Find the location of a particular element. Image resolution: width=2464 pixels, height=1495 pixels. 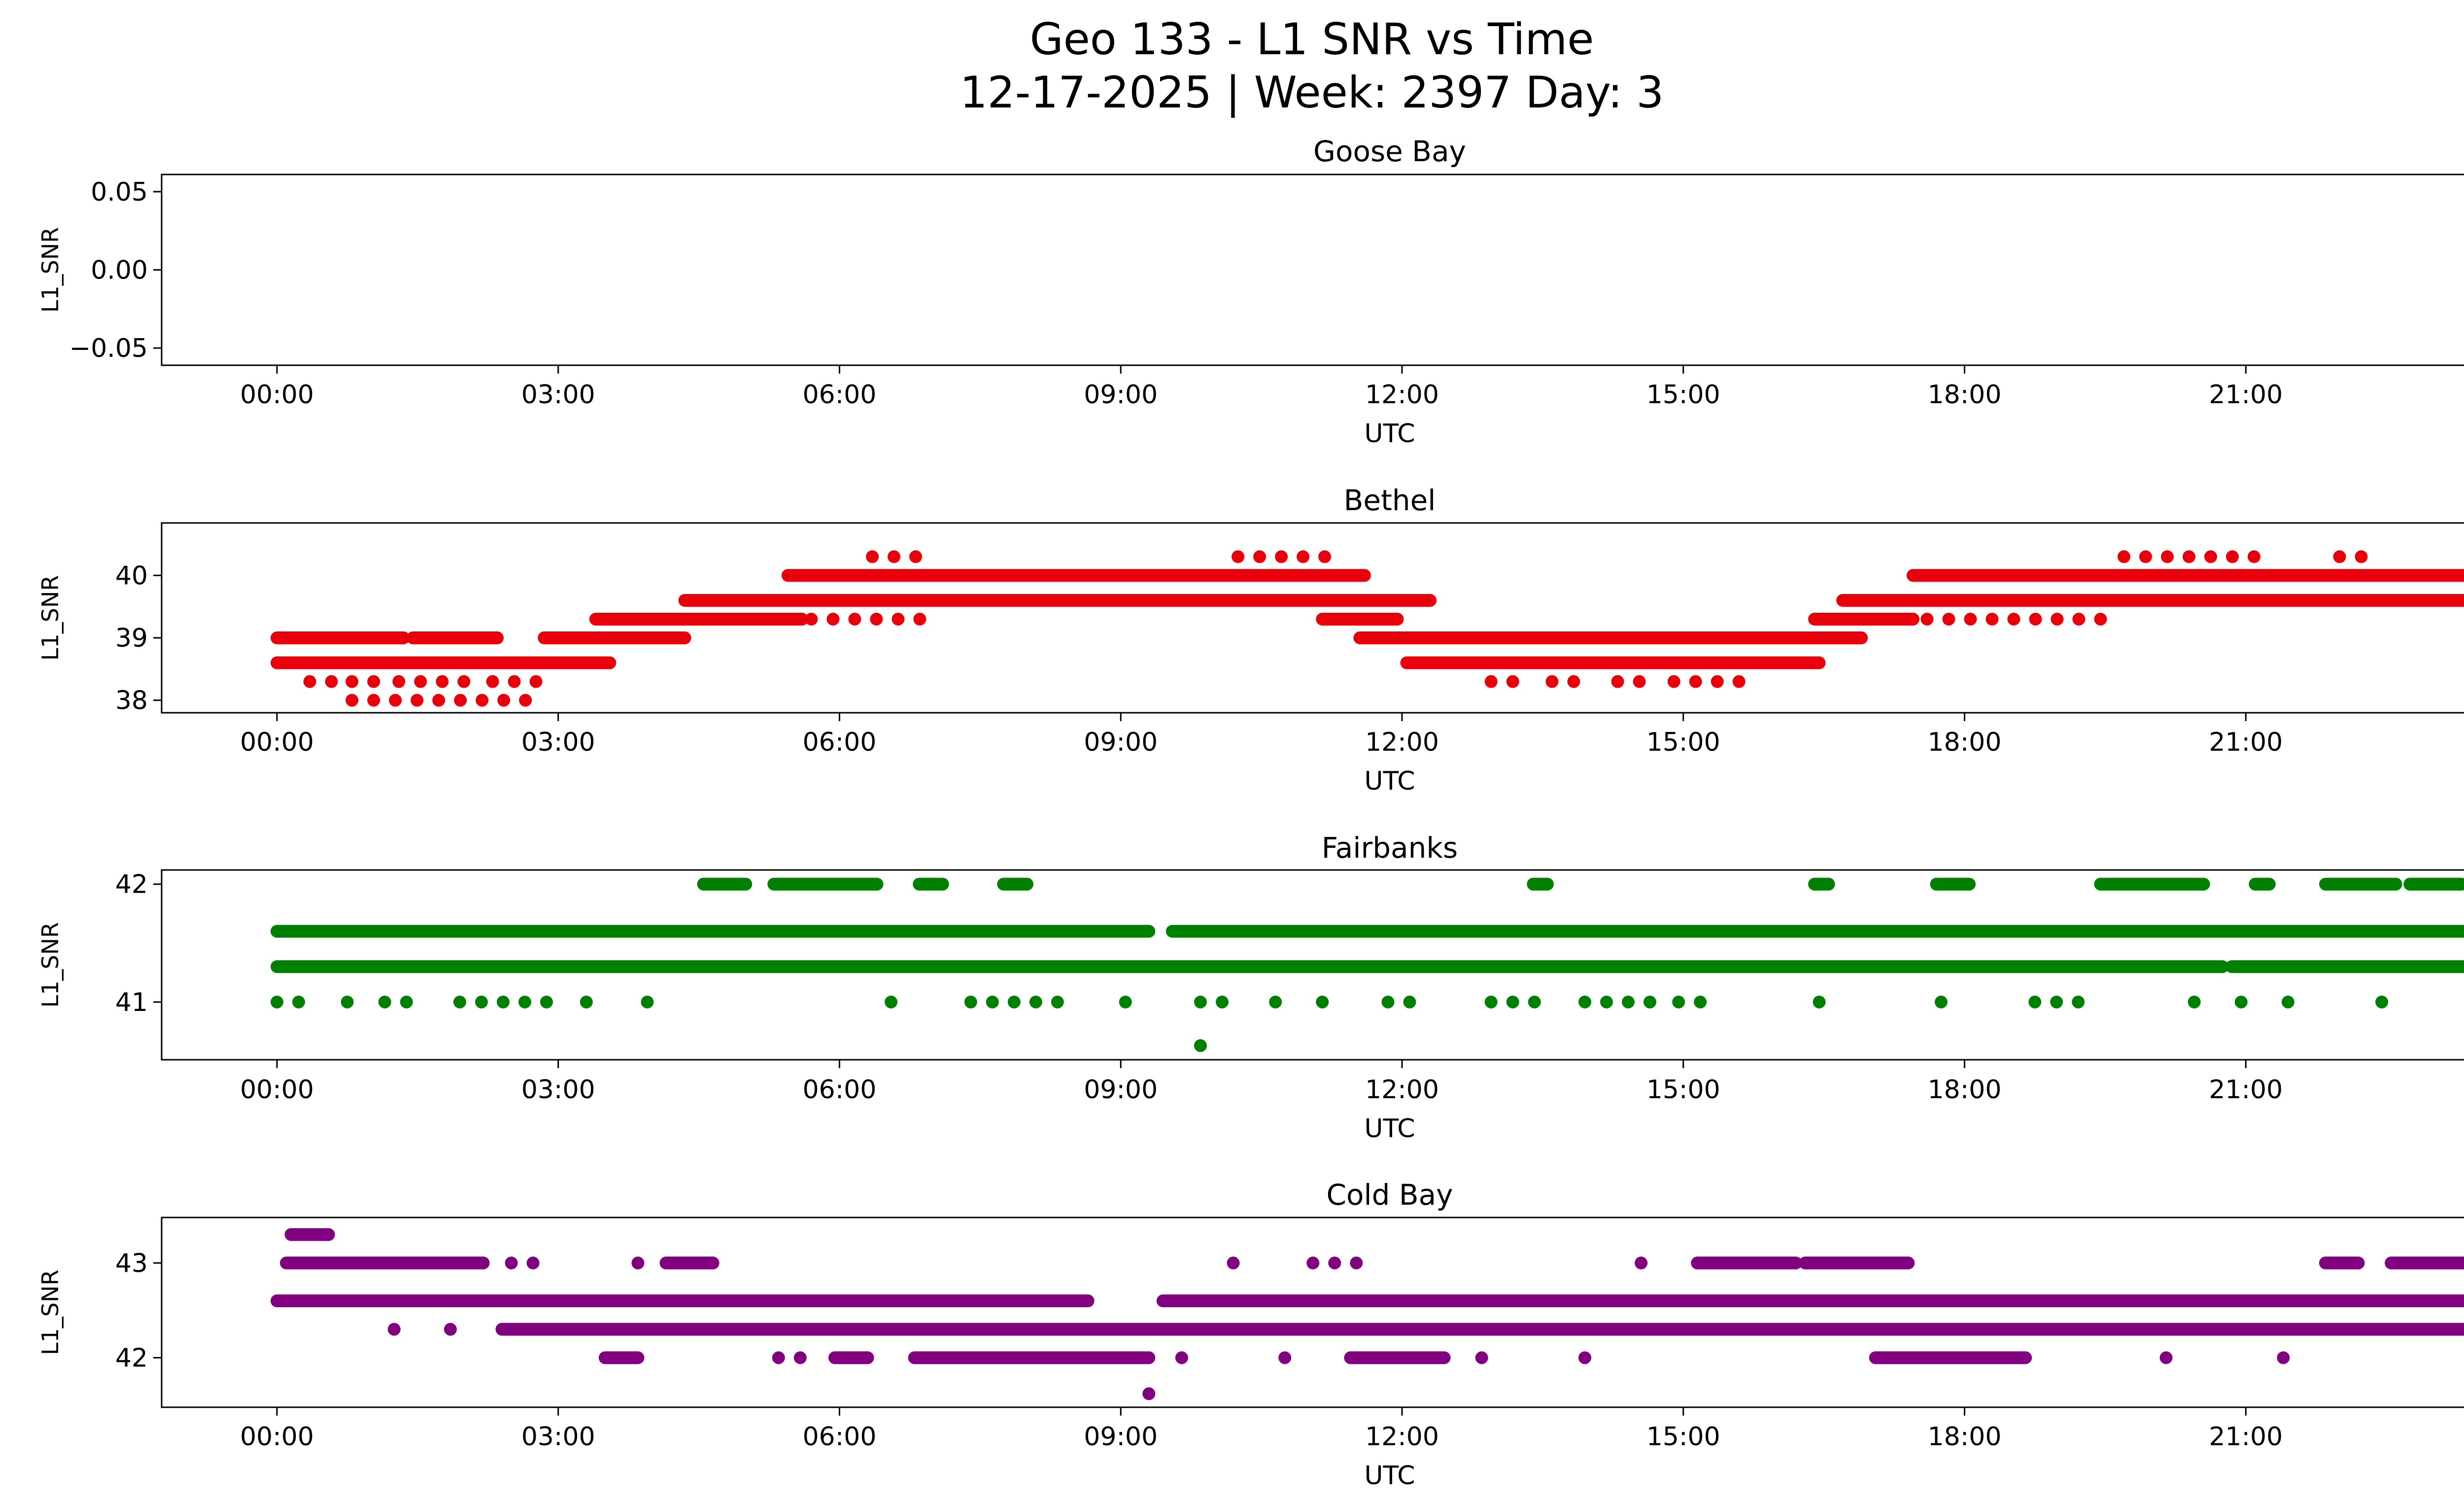

panel-title: Goose Bay is located at coordinates (1389, 151).